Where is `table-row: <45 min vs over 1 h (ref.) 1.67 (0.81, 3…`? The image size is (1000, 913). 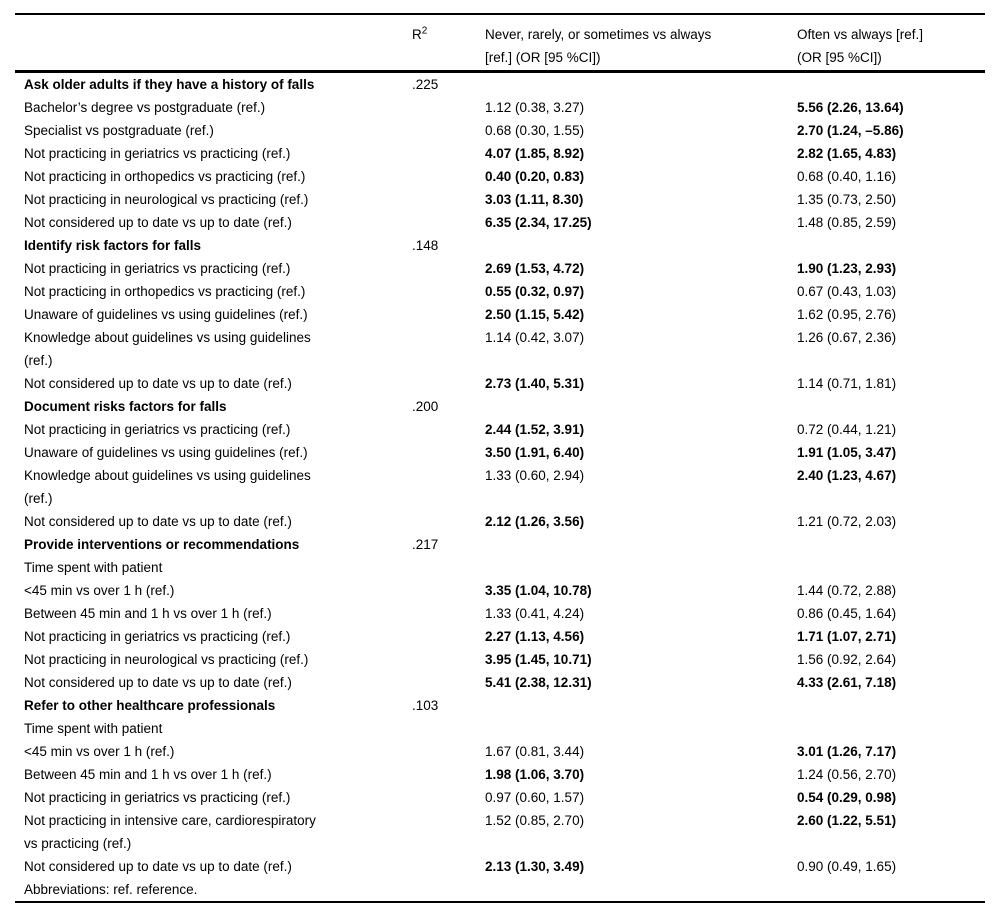 table-row: <45 min vs over 1 h (ref.) 1.67 (0.81, 3… is located at coordinates (500, 751).